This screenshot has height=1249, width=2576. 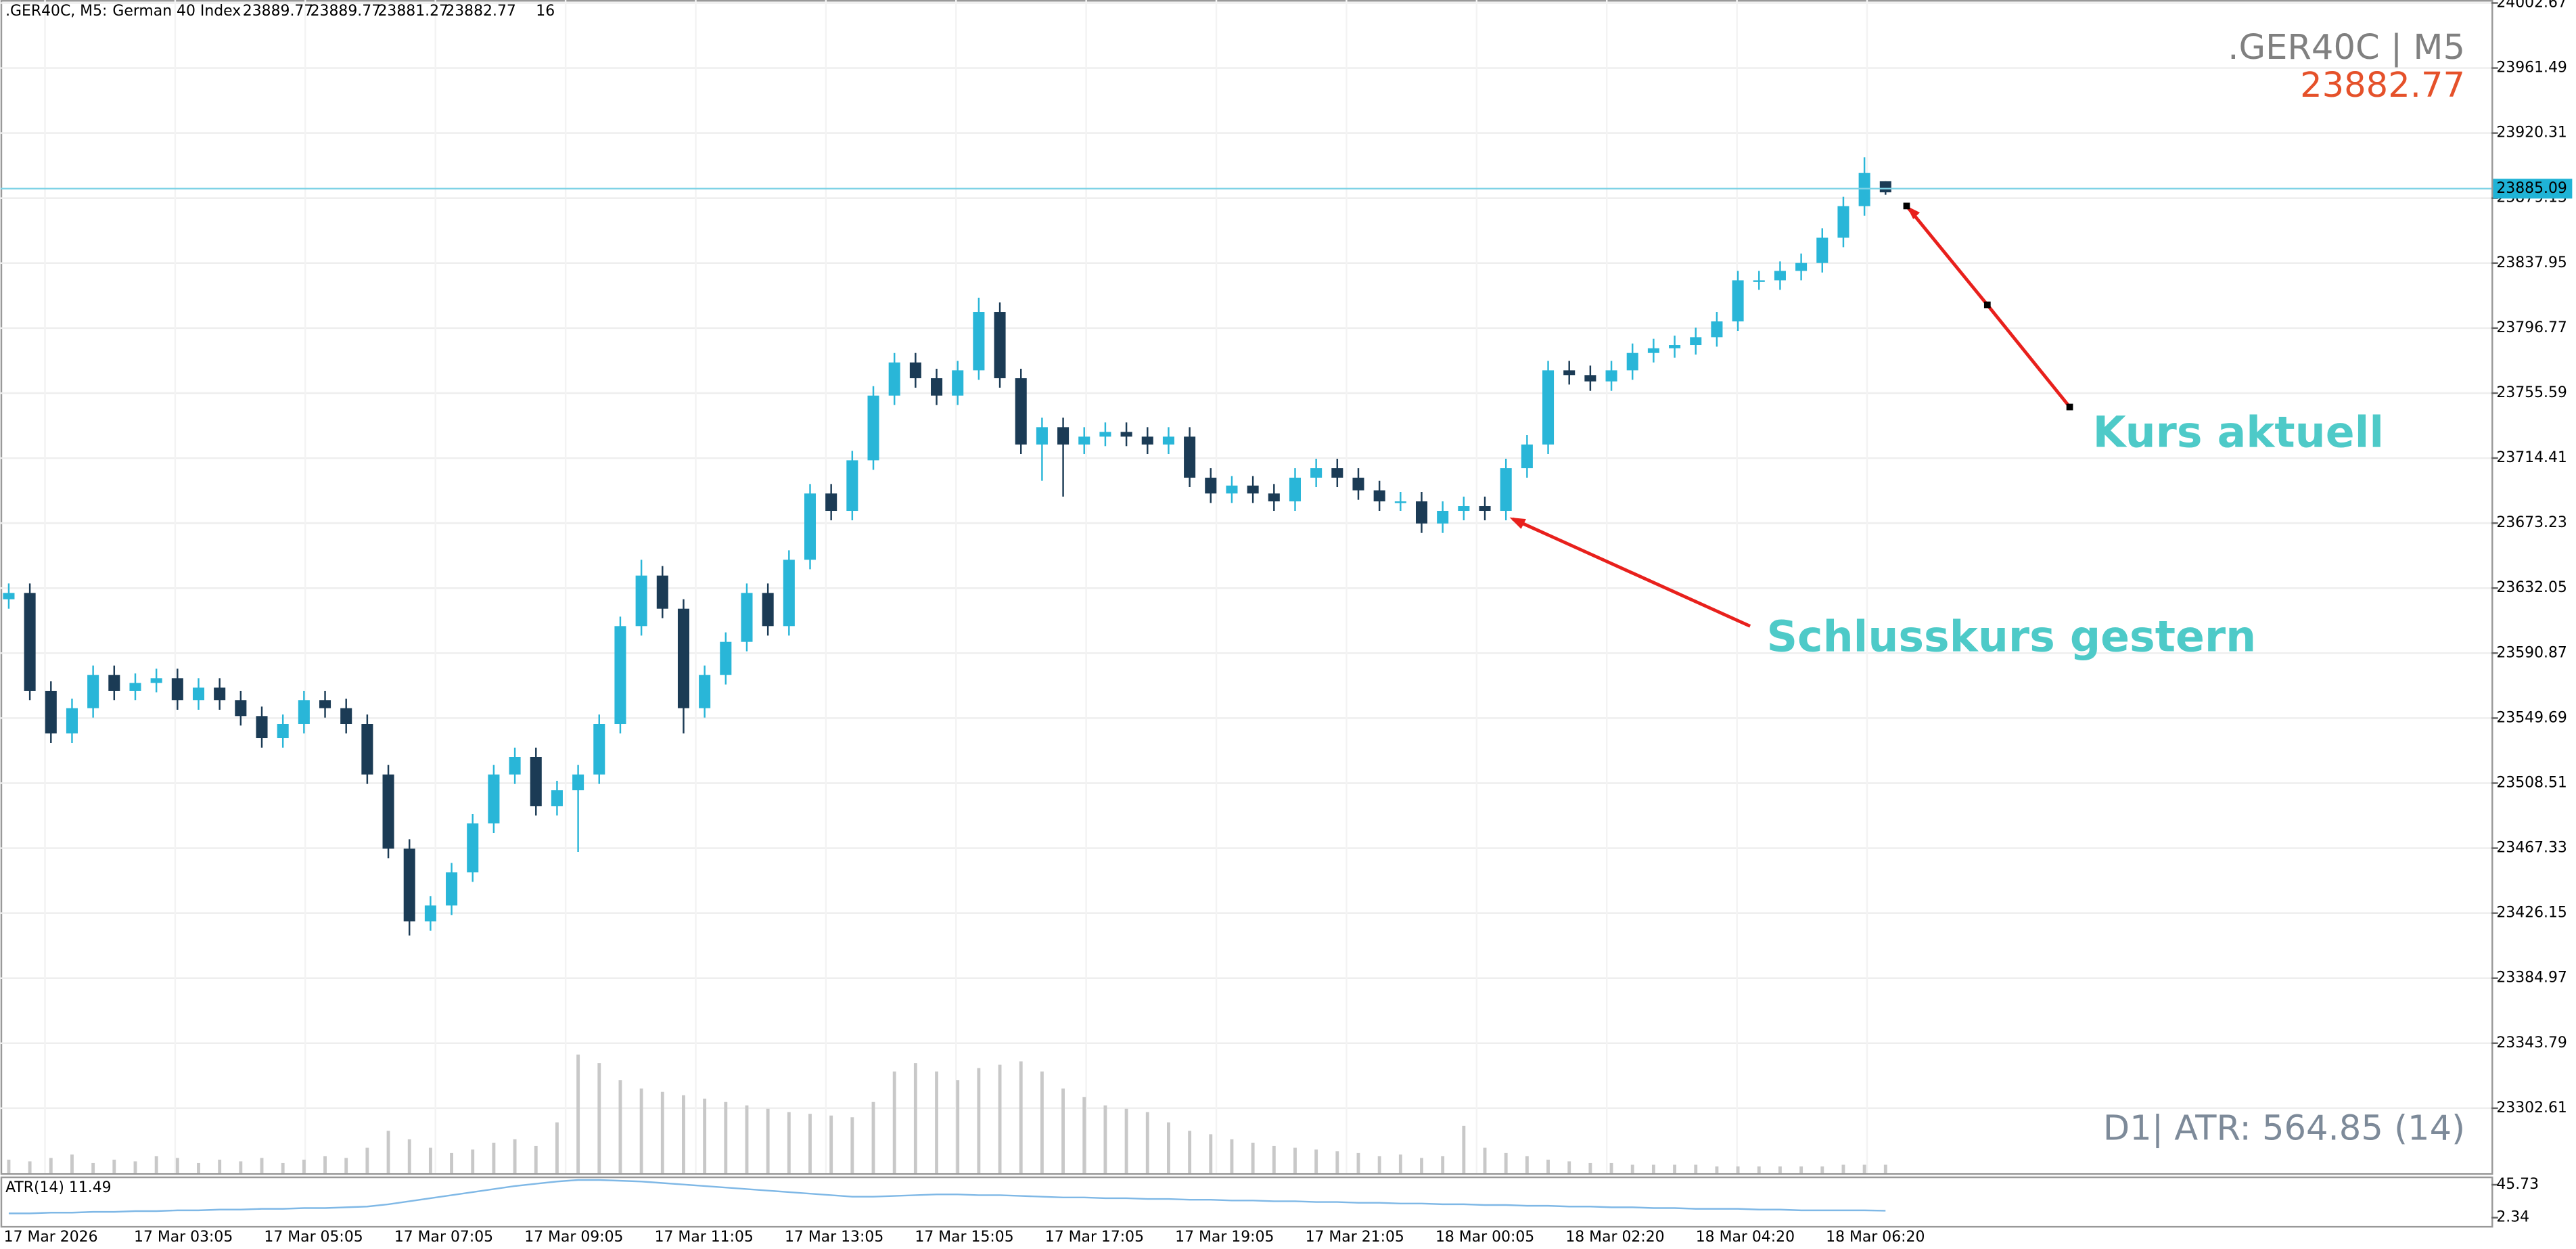 I want to click on y-tick-label: 23961.49, so click(x=2531, y=68).